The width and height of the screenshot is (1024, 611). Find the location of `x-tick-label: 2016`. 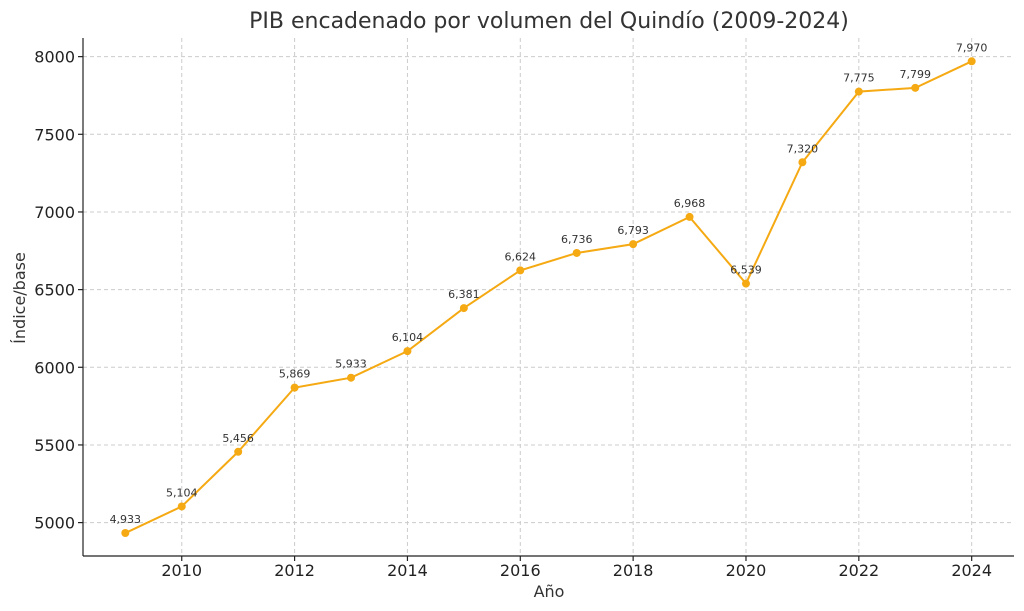

x-tick-label: 2016 is located at coordinates (520, 570).